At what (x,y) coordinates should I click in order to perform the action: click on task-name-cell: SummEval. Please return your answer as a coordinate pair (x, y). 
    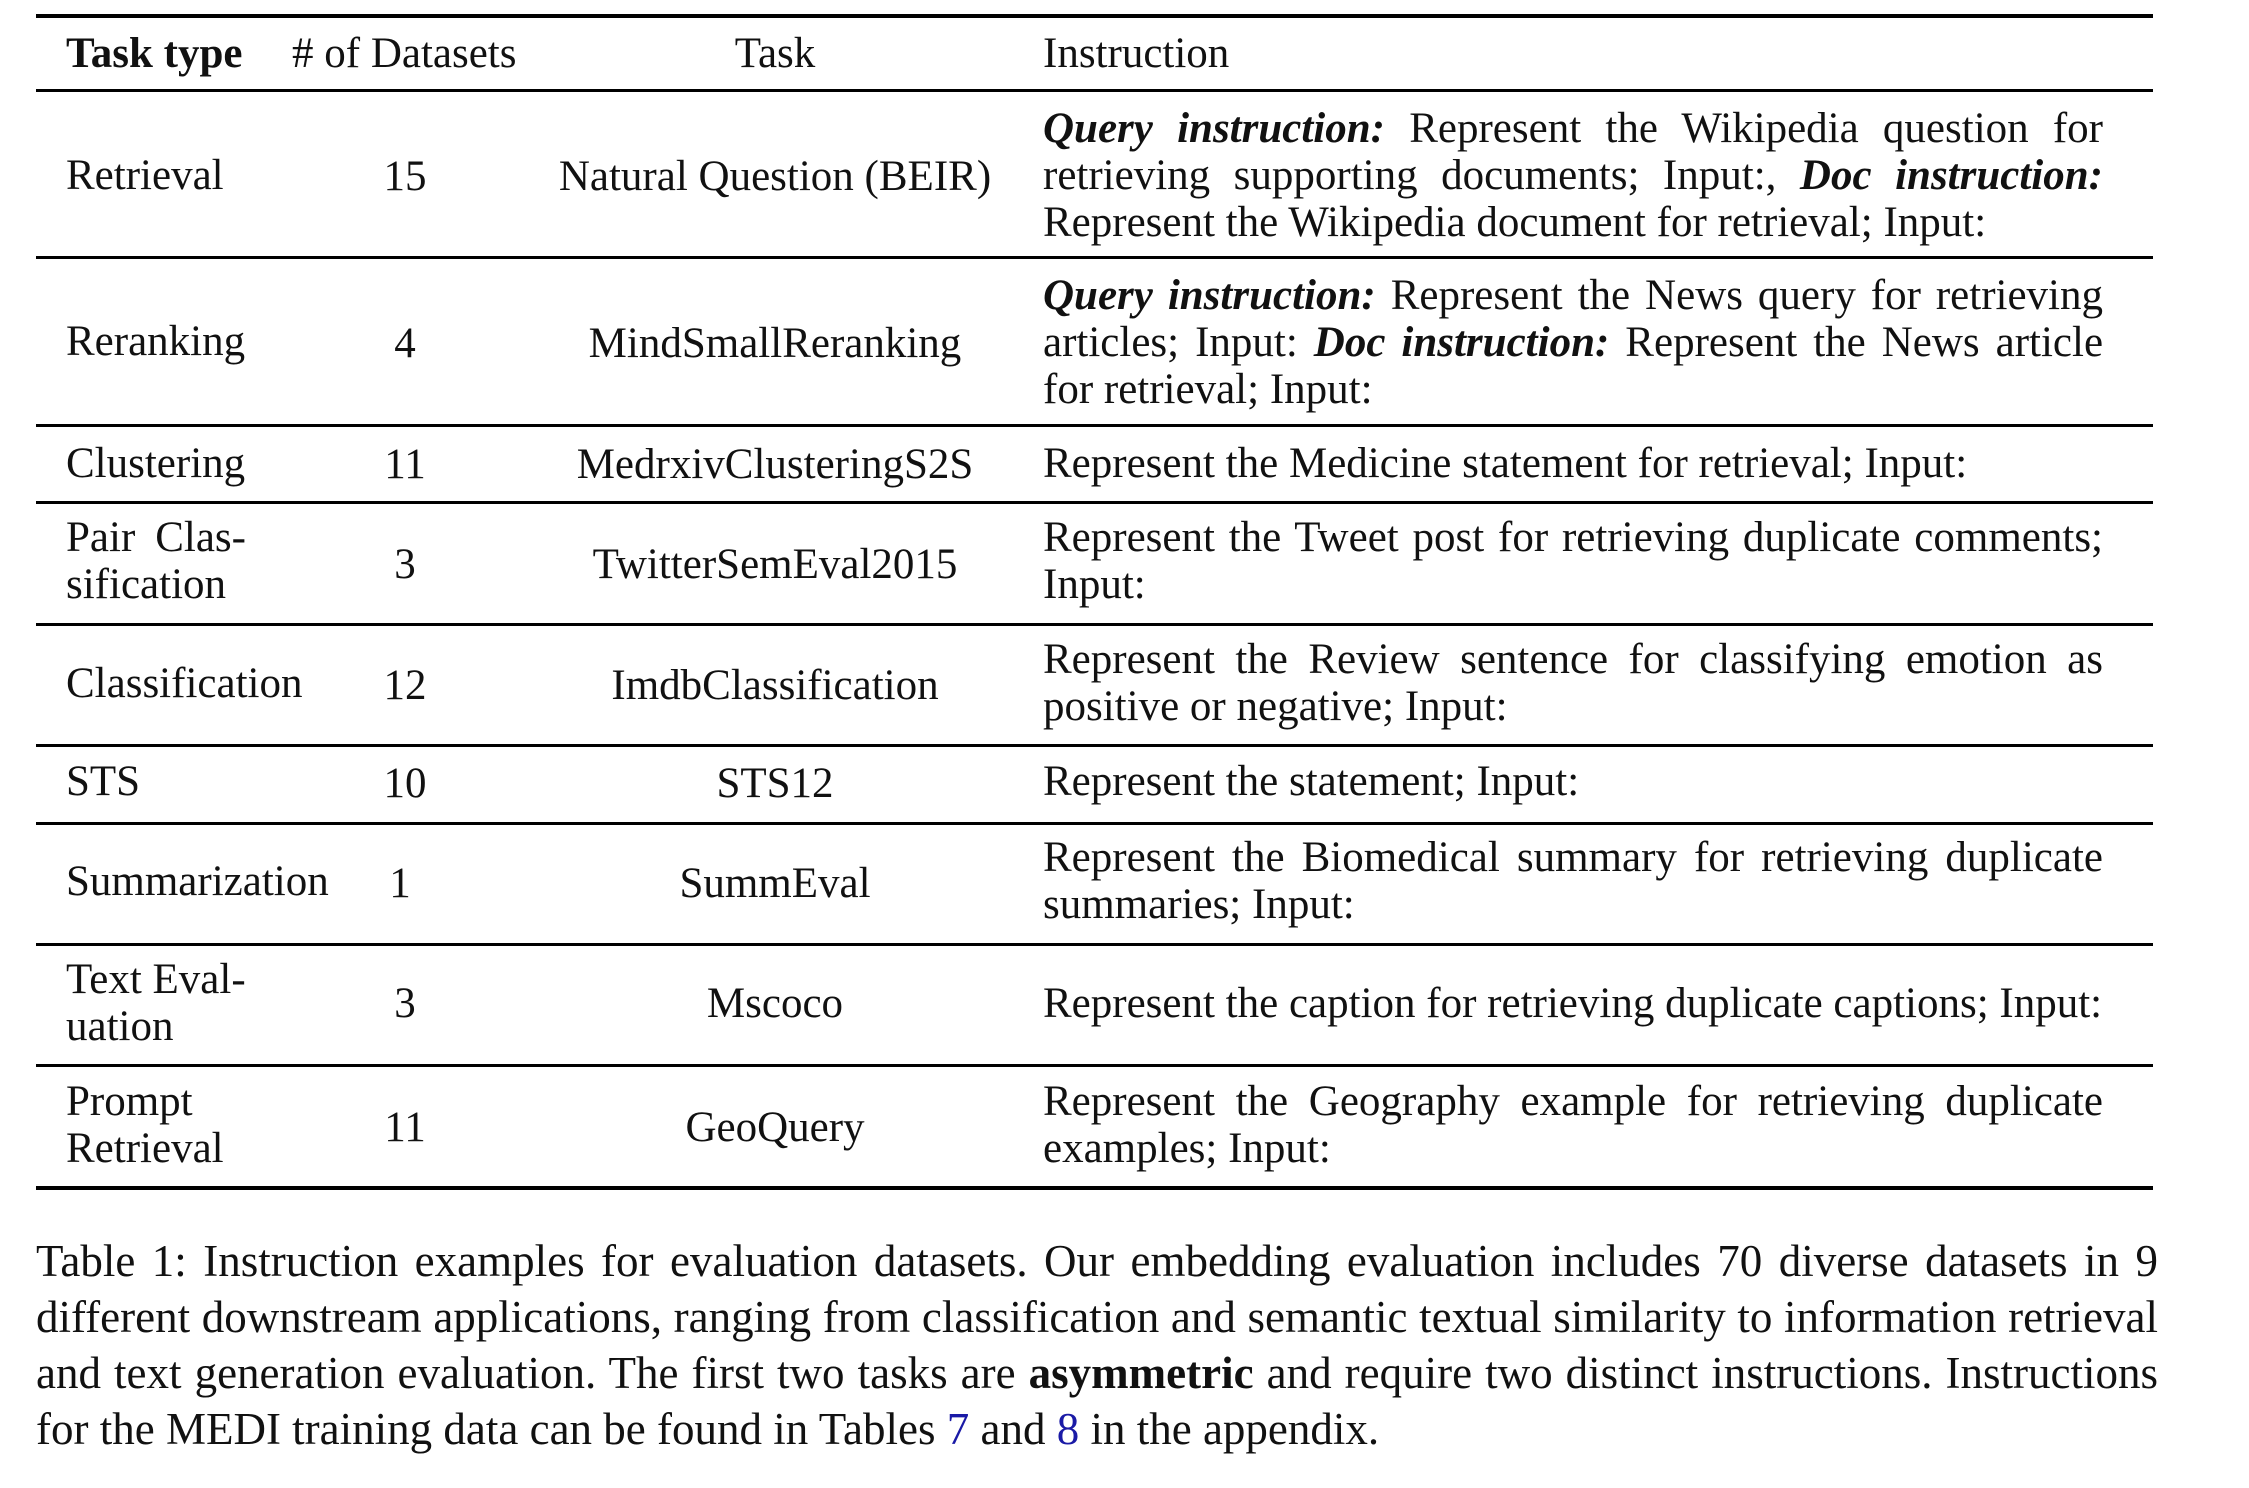
    Looking at the image, I should click on (775, 883).